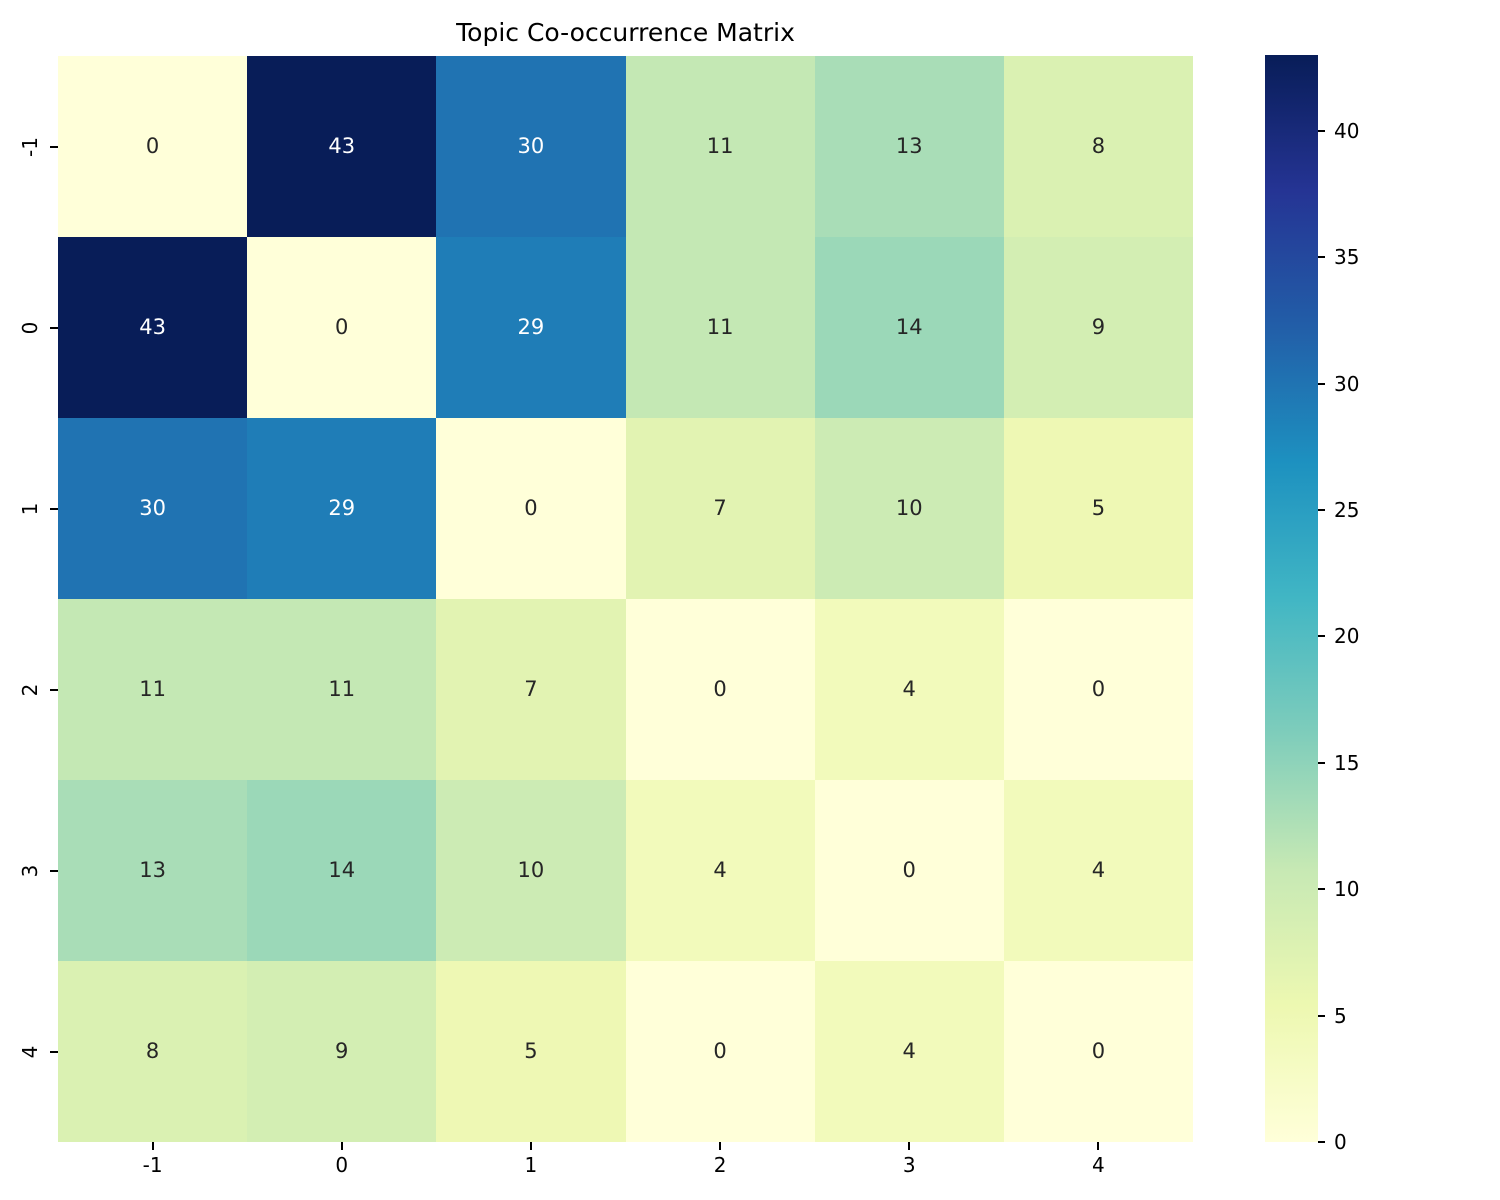  What do you see at coordinates (30, 1051) in the screenshot?
I see `y-tick-label: 4` at bounding box center [30, 1051].